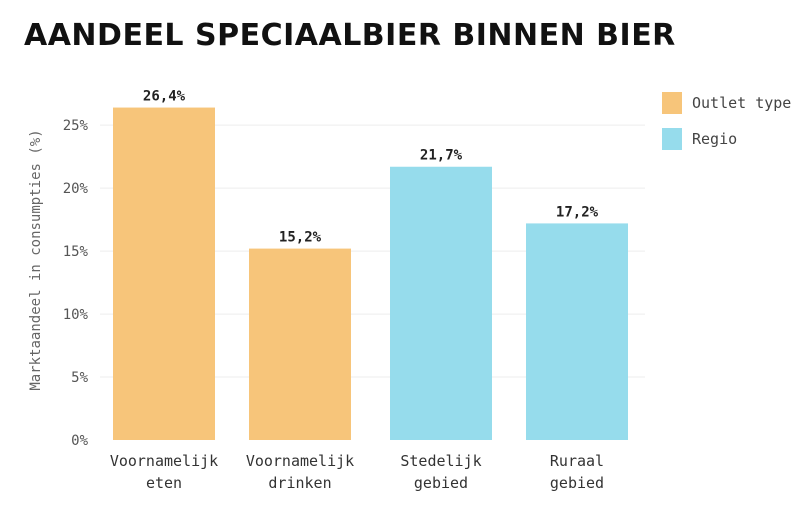  I want to click on y-tick-label: 15%, so click(76, 252).